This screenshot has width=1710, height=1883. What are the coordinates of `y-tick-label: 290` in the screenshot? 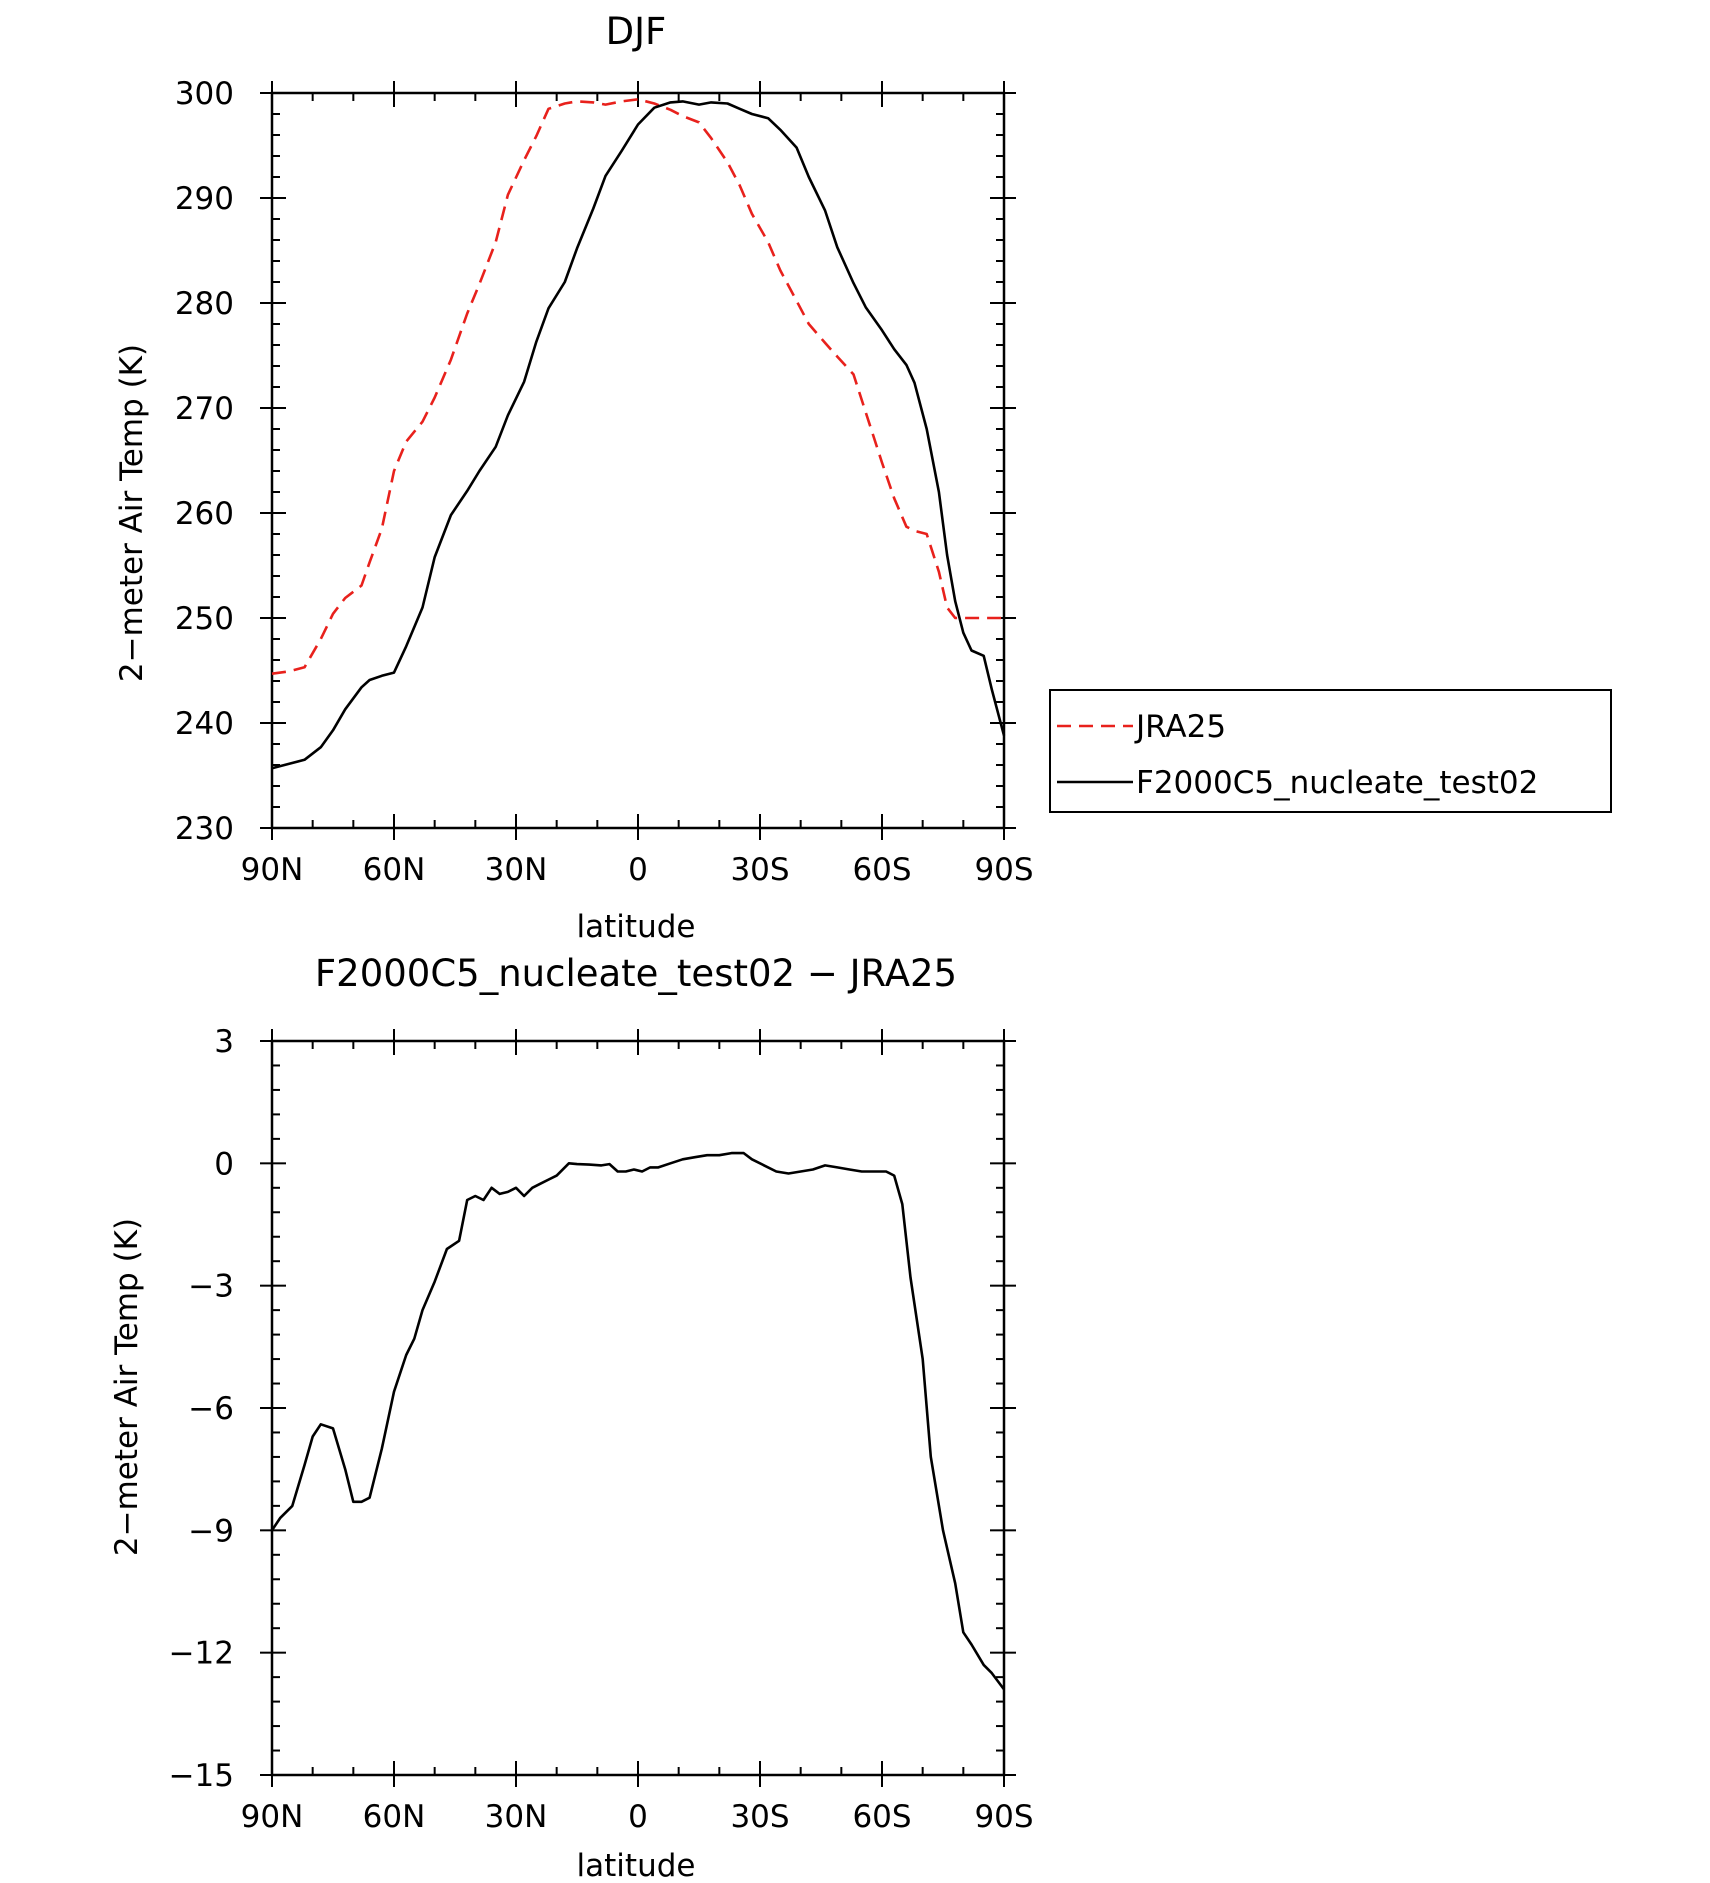 It's located at (204, 199).